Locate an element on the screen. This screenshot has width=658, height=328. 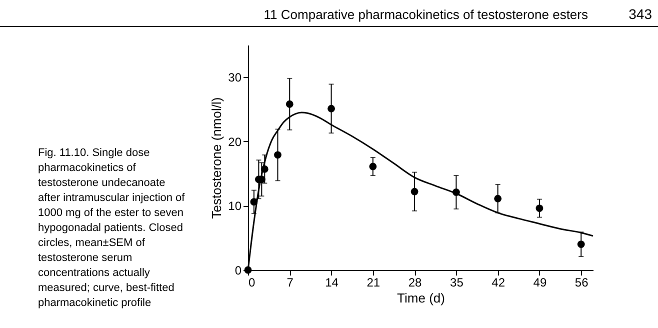
text: 343 is located at coordinates (640, 14).